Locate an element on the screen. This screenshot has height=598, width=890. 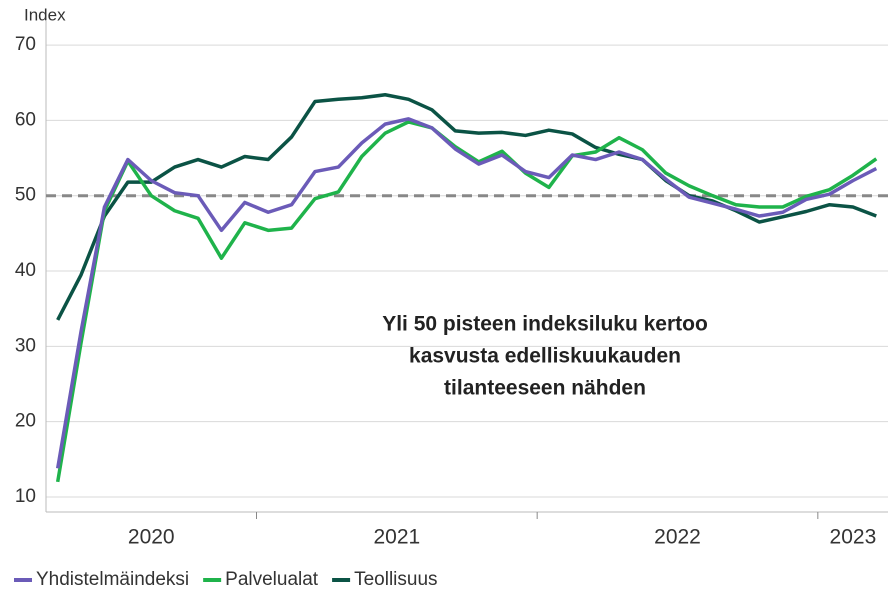
x-tick-label: 2022 is located at coordinates (677, 537).